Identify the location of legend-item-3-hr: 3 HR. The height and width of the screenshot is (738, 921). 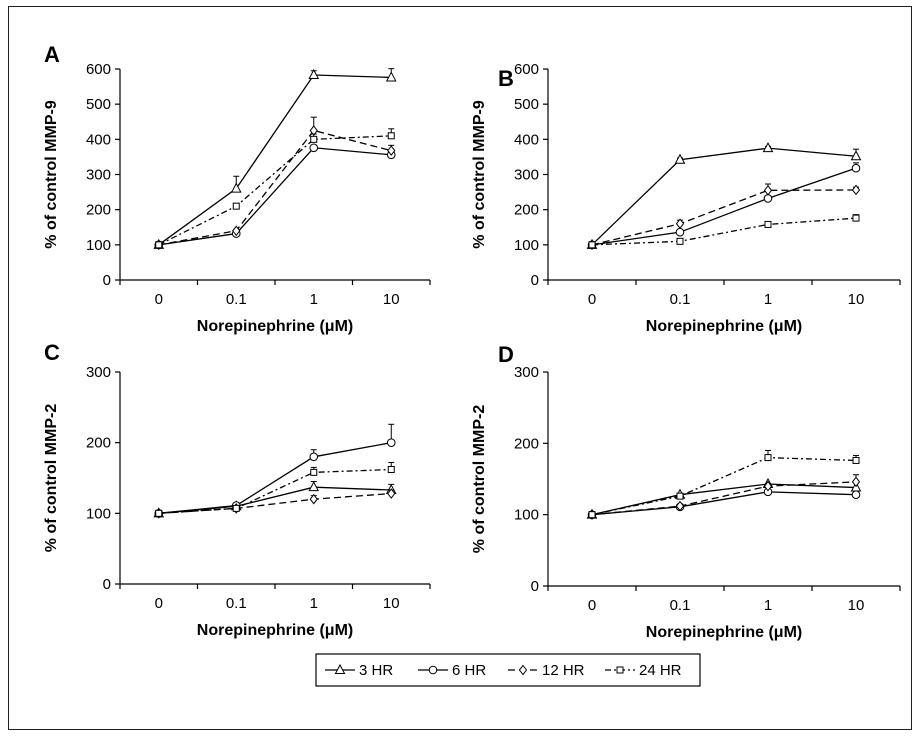
(359, 670).